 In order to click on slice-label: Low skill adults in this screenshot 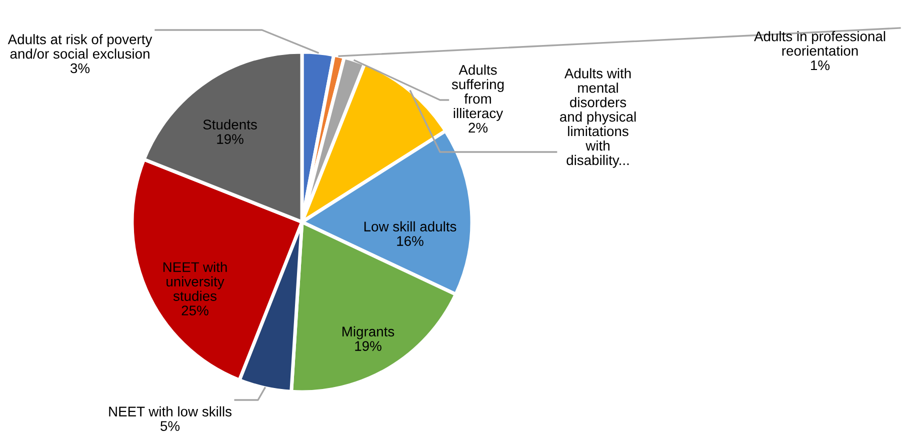, I will do `click(410, 226)`.